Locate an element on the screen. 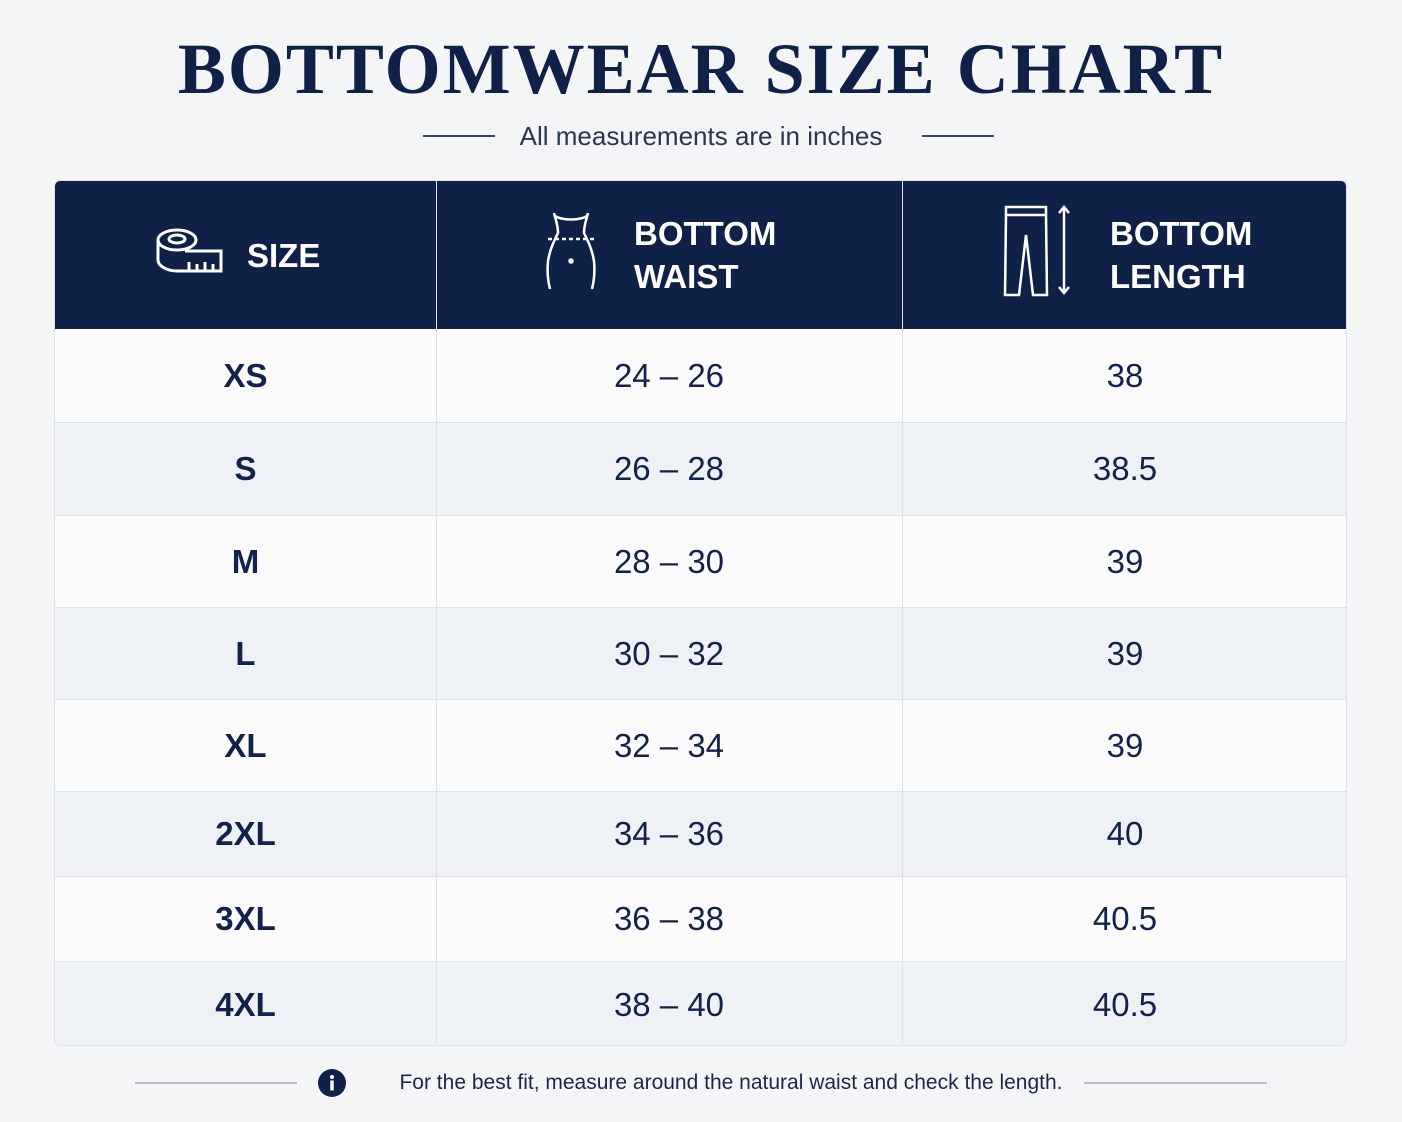 This screenshot has width=1402, height=1122. measurement: 38 – 40 is located at coordinates (669, 1003).